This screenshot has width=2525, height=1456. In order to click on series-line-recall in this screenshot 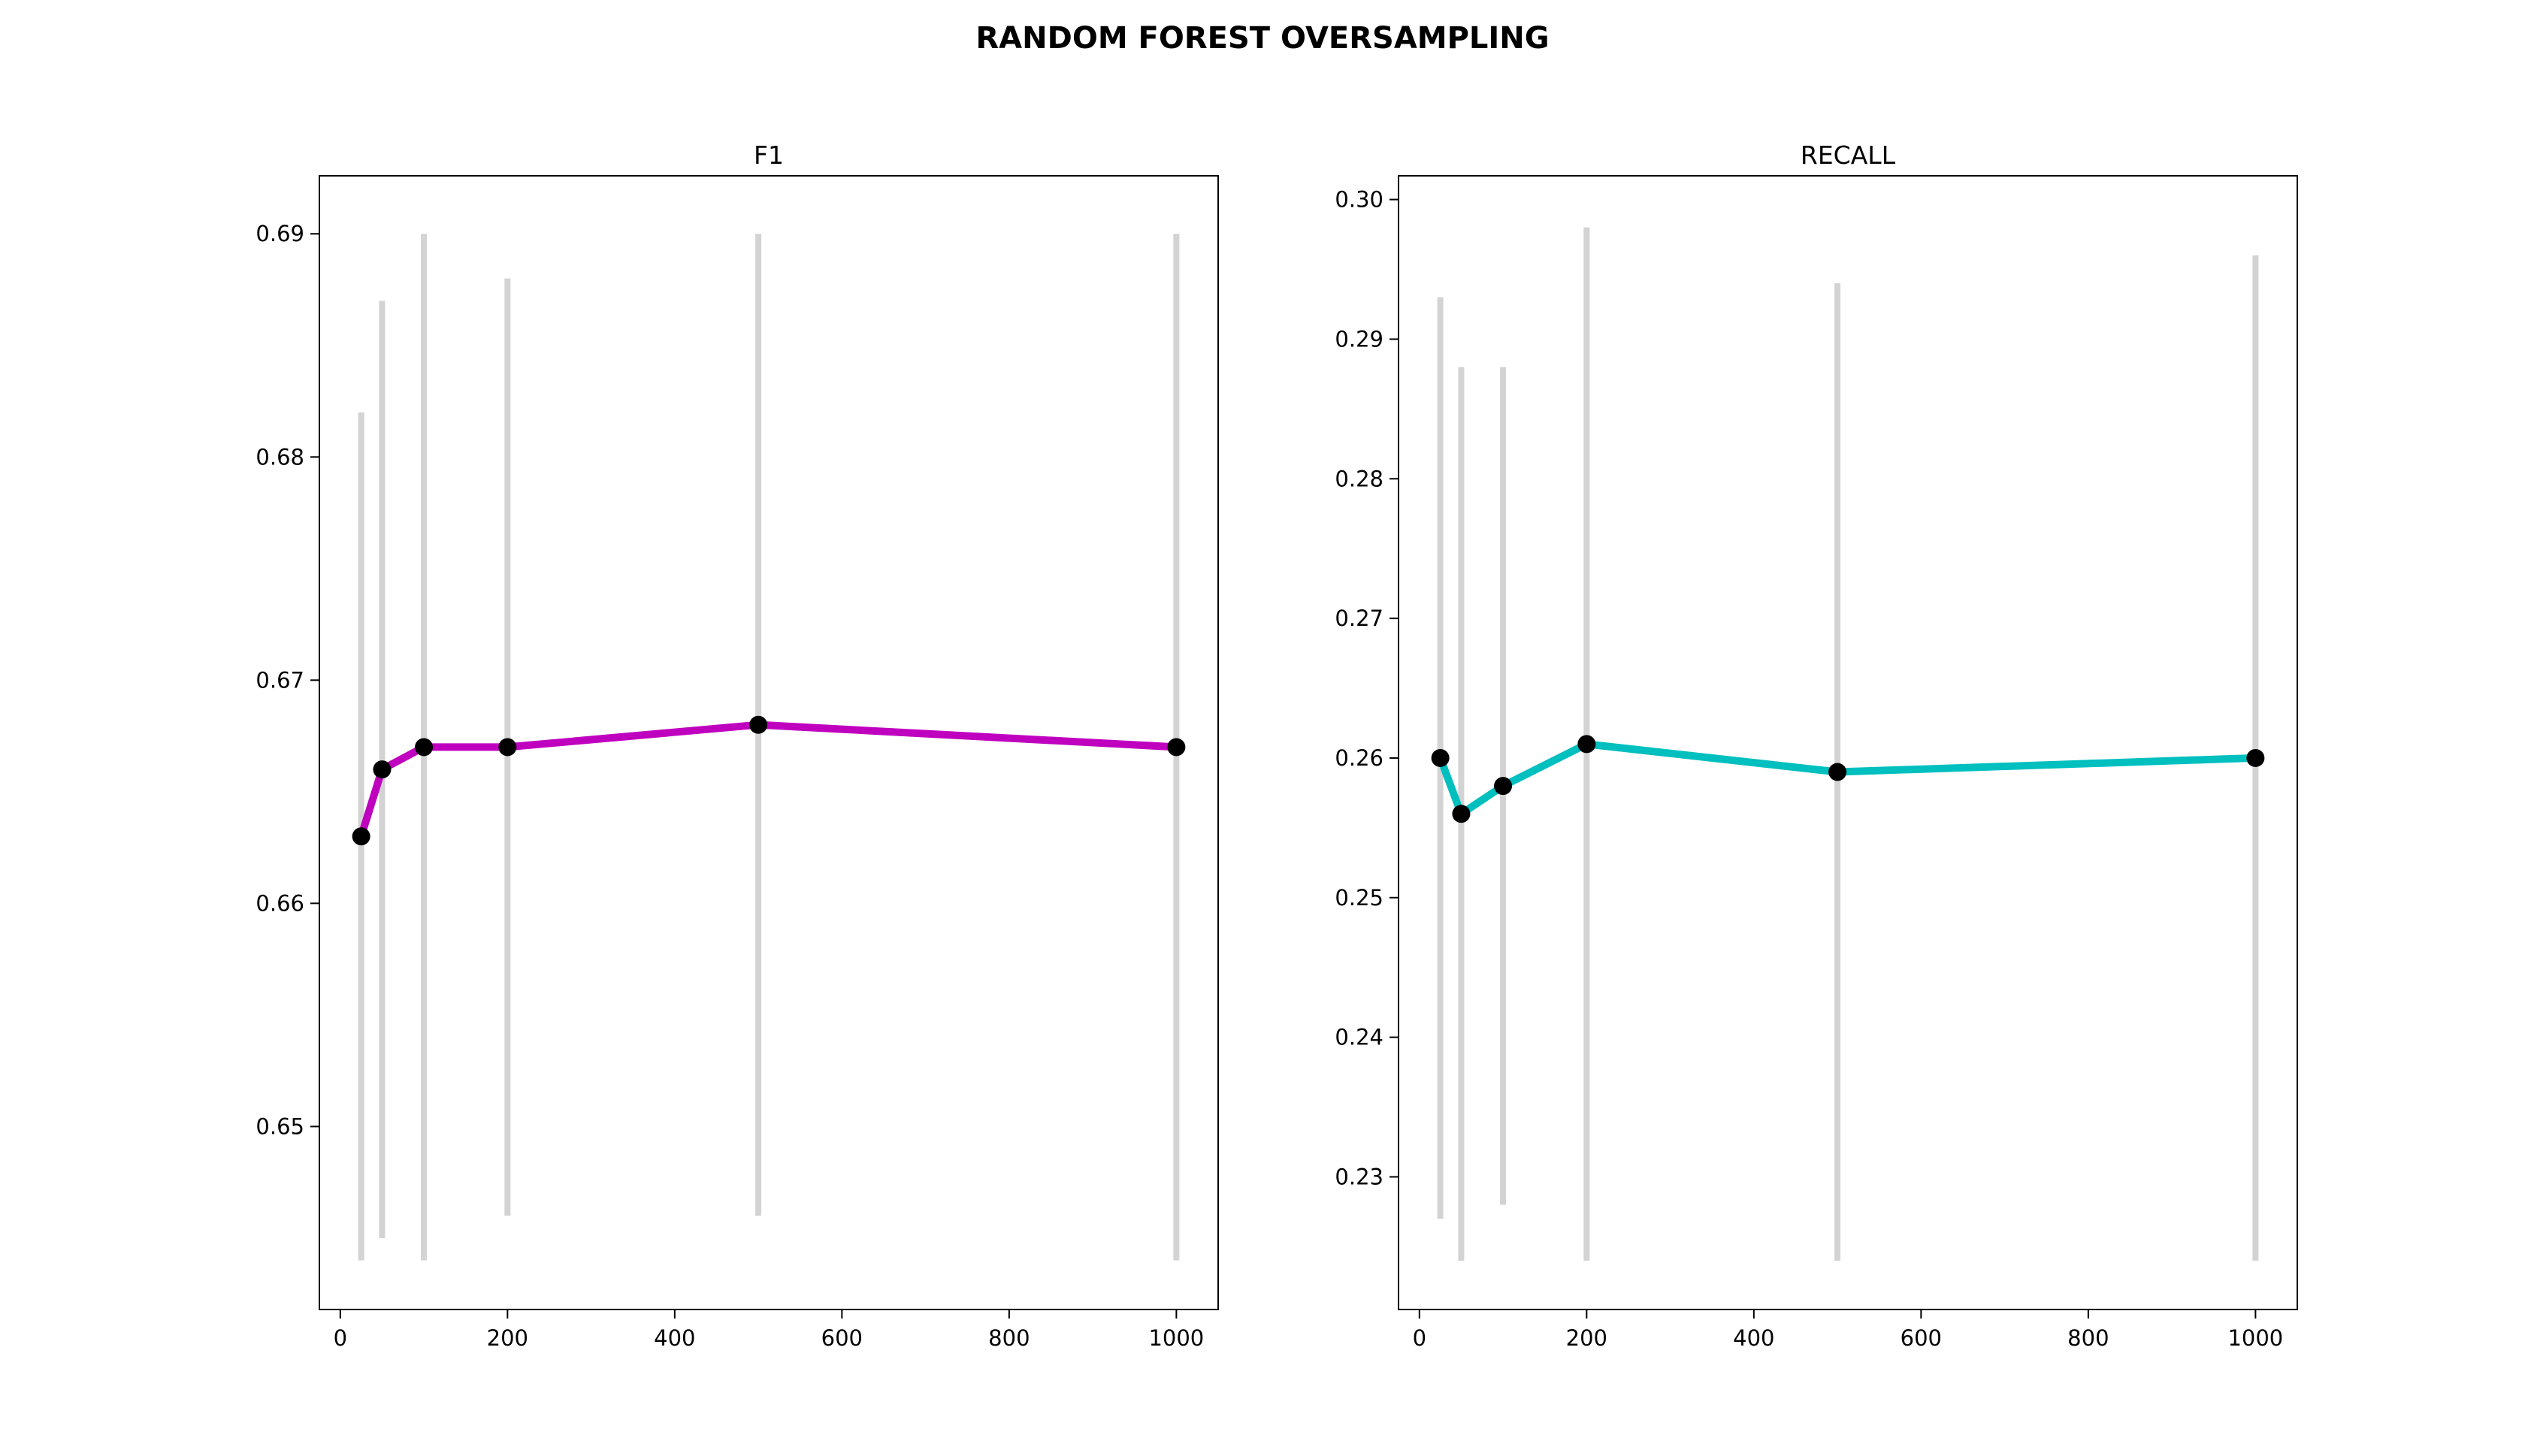, I will do `click(1848, 779)`.